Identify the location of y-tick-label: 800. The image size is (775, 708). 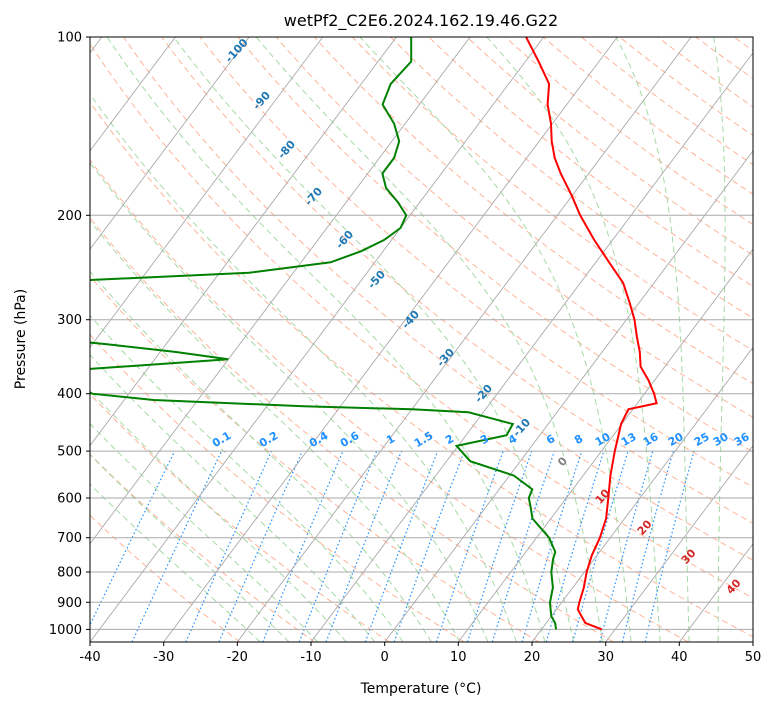
(69, 573).